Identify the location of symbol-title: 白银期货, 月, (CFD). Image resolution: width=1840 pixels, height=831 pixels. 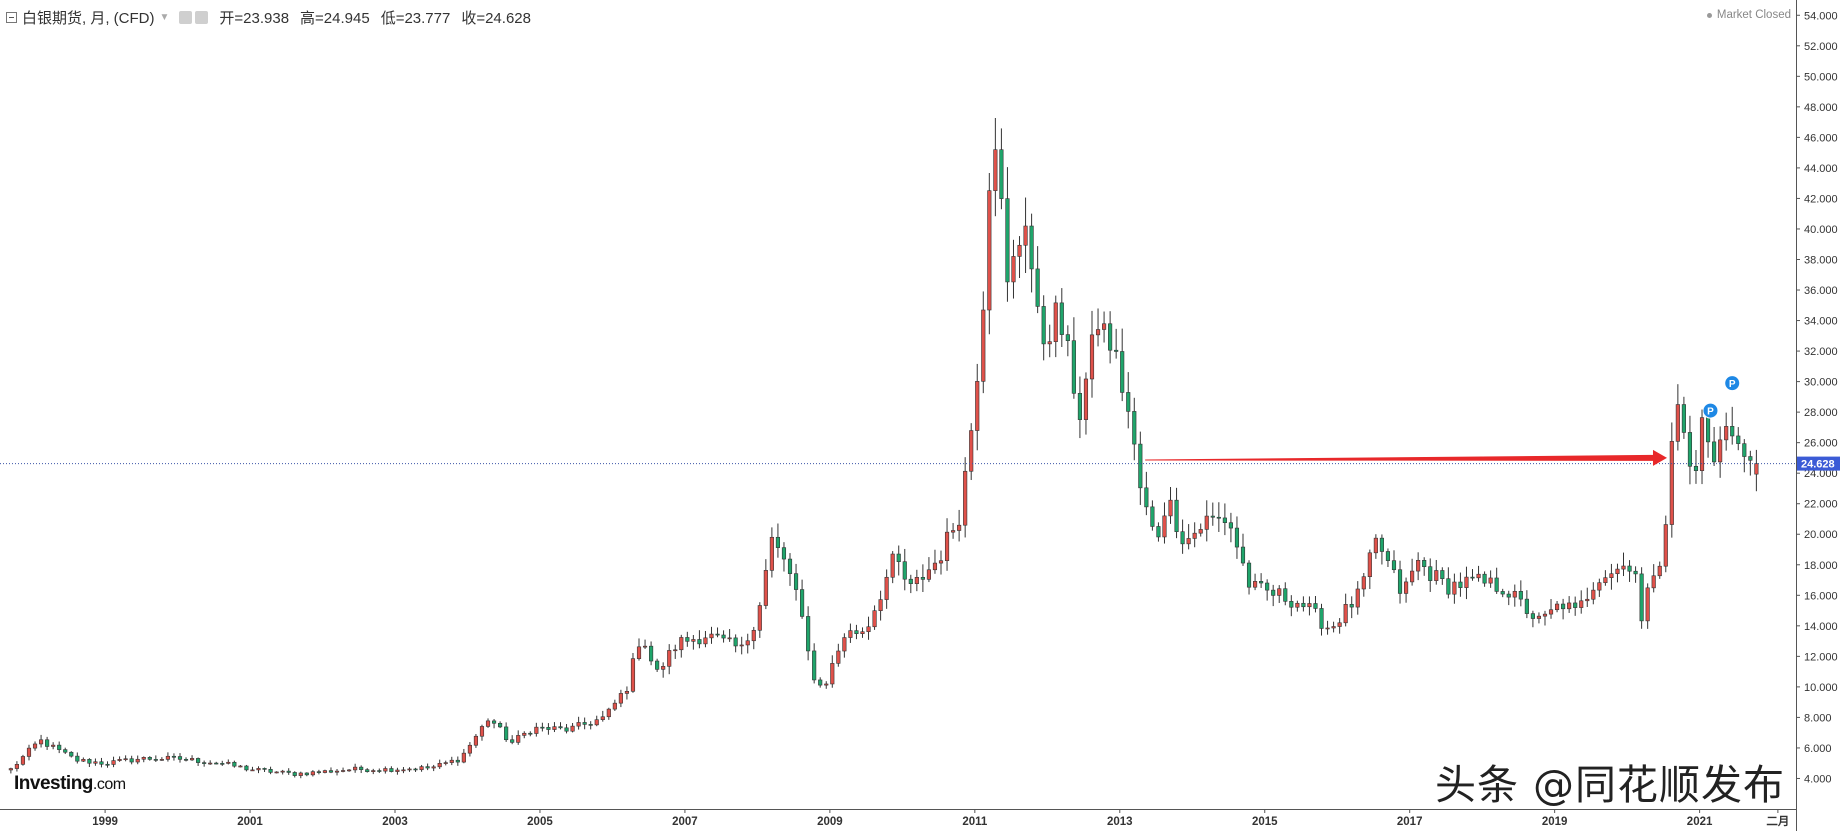
(88, 18).